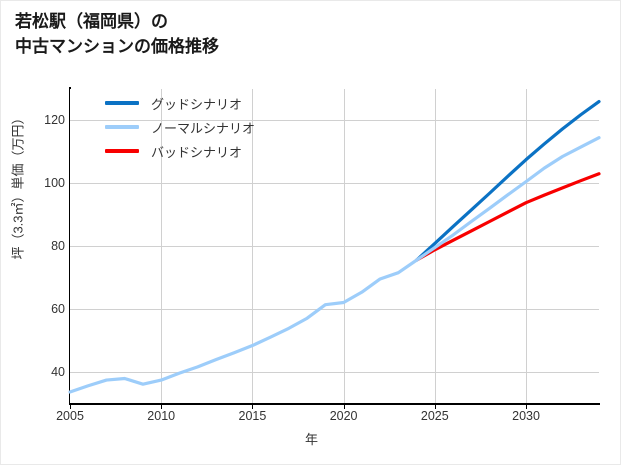 The width and height of the screenshot is (621, 466). What do you see at coordinates (197, 104) in the screenshot?
I see `legend-label: グッドシナリオ` at bounding box center [197, 104].